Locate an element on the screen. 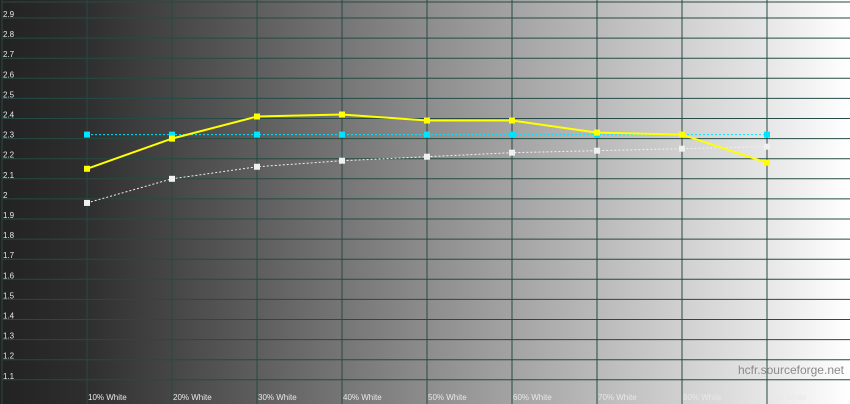  x-tick-label: 60% White is located at coordinates (532, 397).